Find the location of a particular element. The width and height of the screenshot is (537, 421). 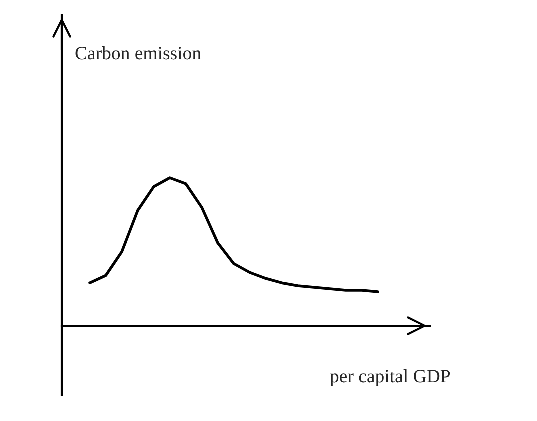

text: per capital GDP is located at coordinates (390, 378).